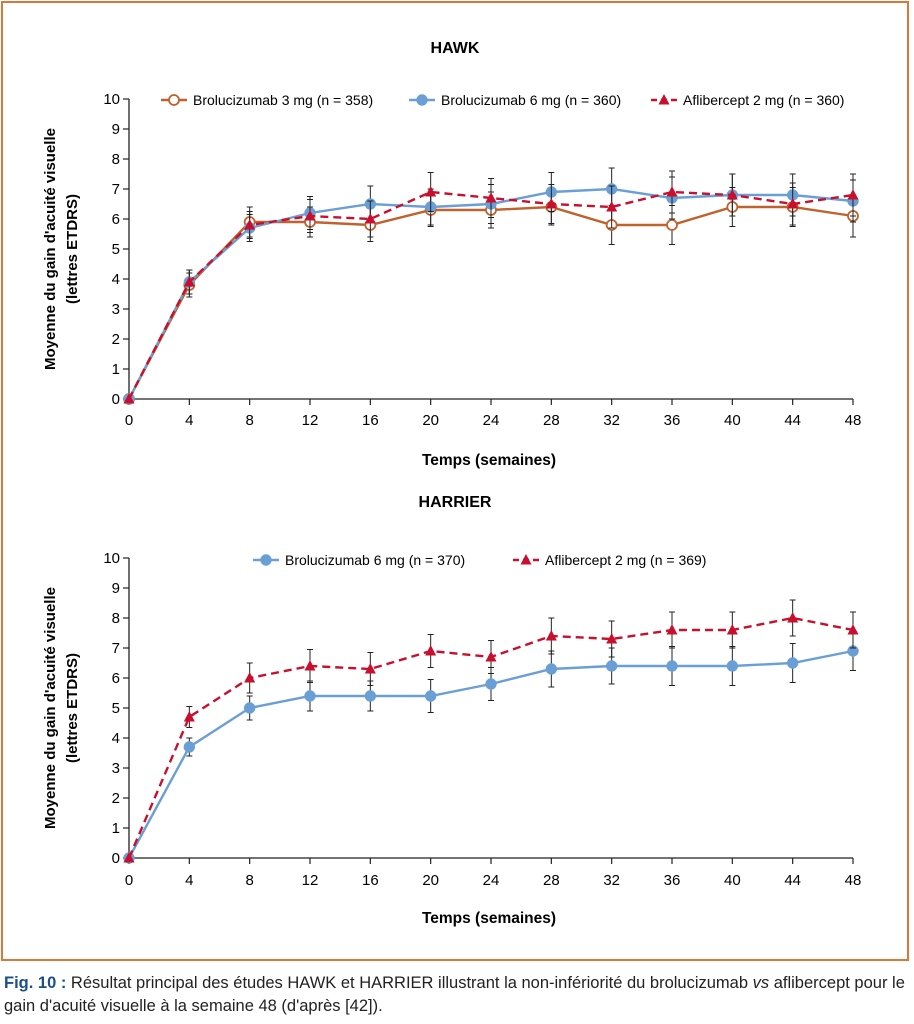 The image size is (914, 1024). What do you see at coordinates (375, 560) in the screenshot?
I see `legend-label: Brolucizumab 6 mg (n = 370)` at bounding box center [375, 560].